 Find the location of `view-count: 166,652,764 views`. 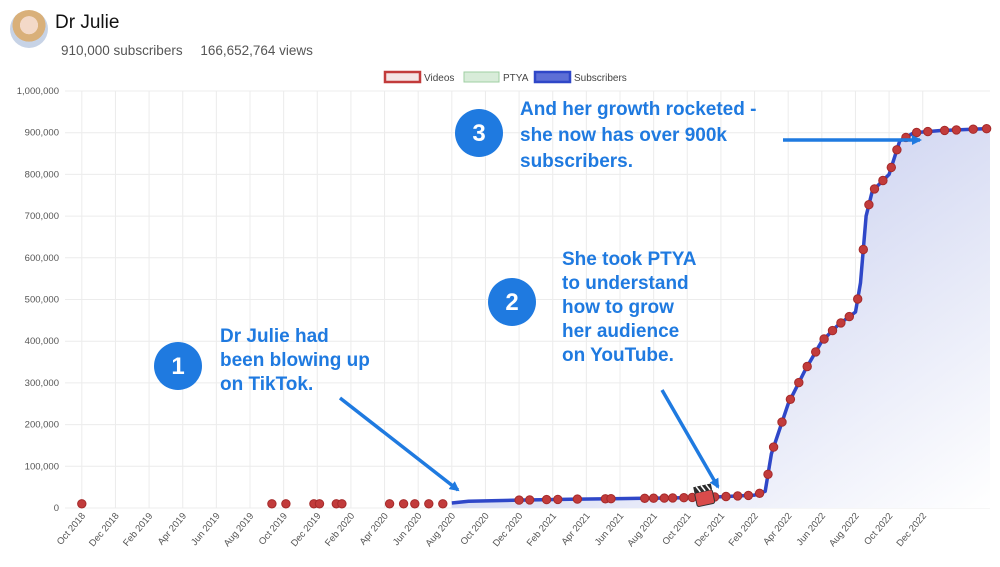

view-count: 166,652,764 views is located at coordinates (256, 50).